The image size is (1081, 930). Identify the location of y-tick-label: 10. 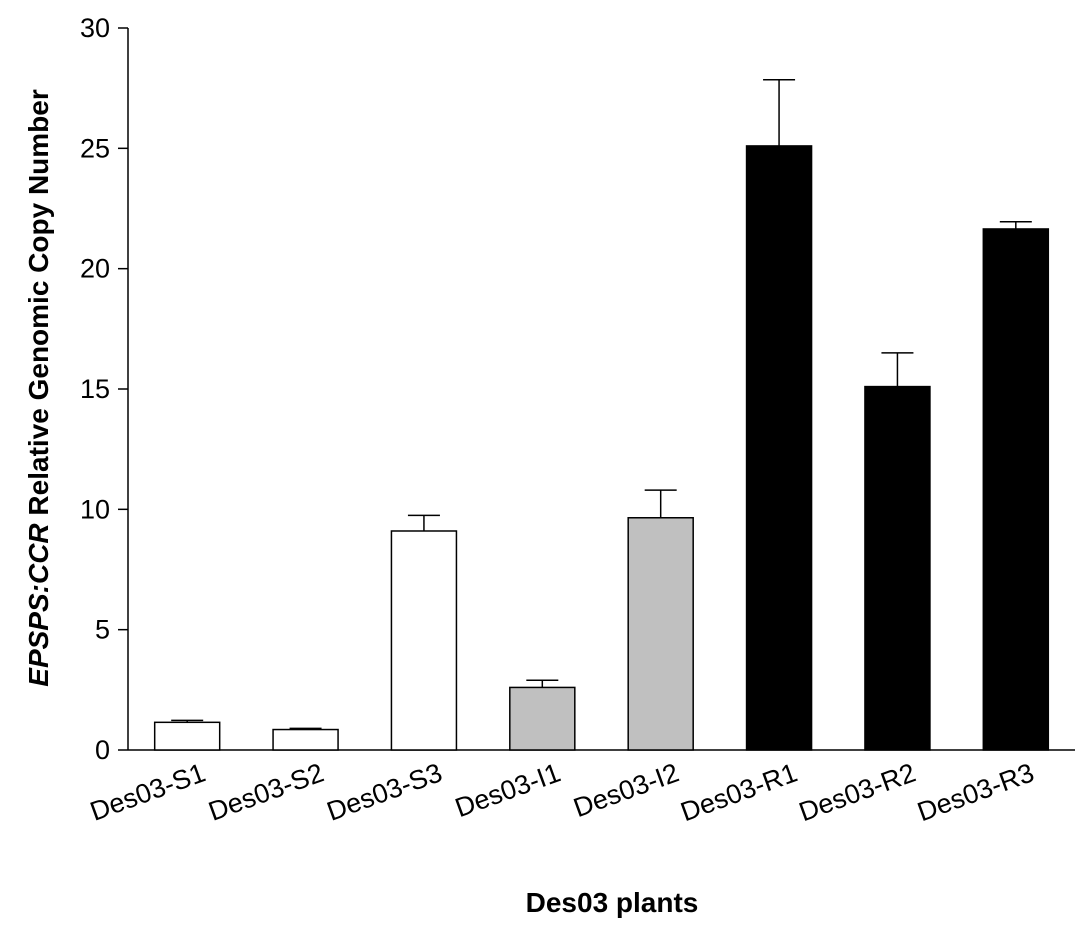
(95, 509).